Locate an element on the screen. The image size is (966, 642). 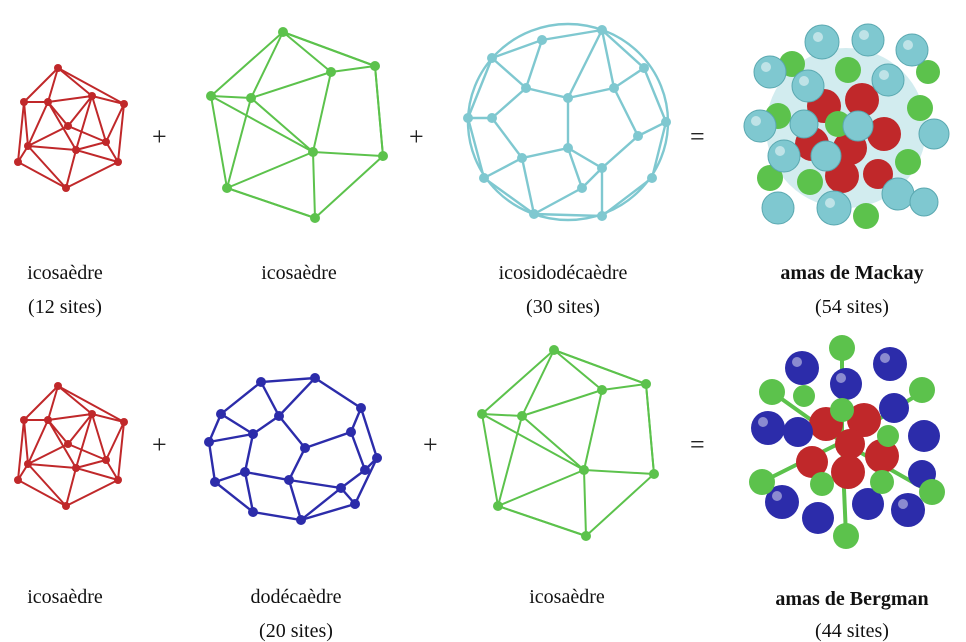
plus-operator-2: + is located at coordinates (416, 136).